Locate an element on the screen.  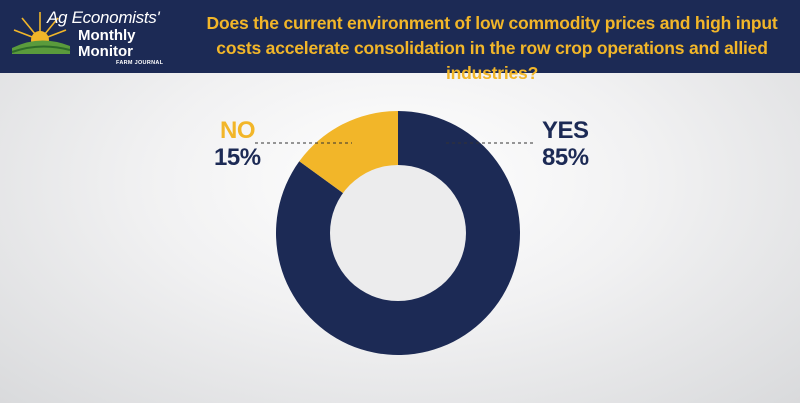
logo-line-monitor: Monitor is located at coordinates (105, 51).